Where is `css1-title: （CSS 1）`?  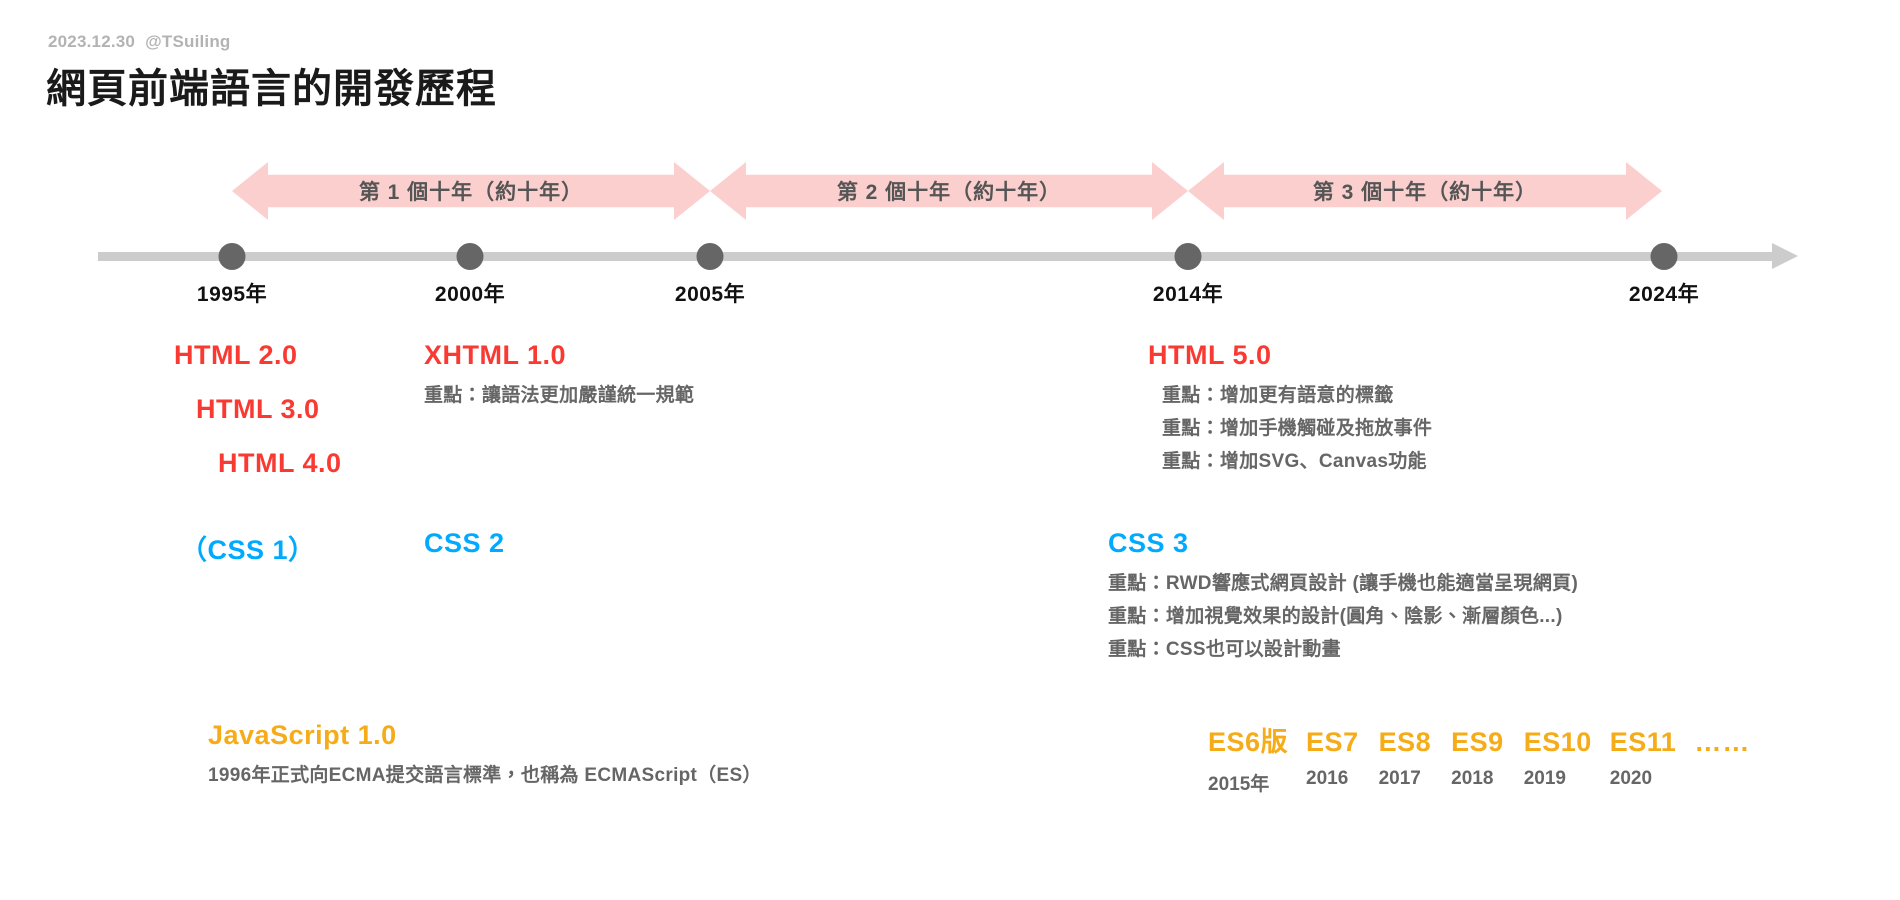
css1-title: （CSS 1） is located at coordinates (248, 550).